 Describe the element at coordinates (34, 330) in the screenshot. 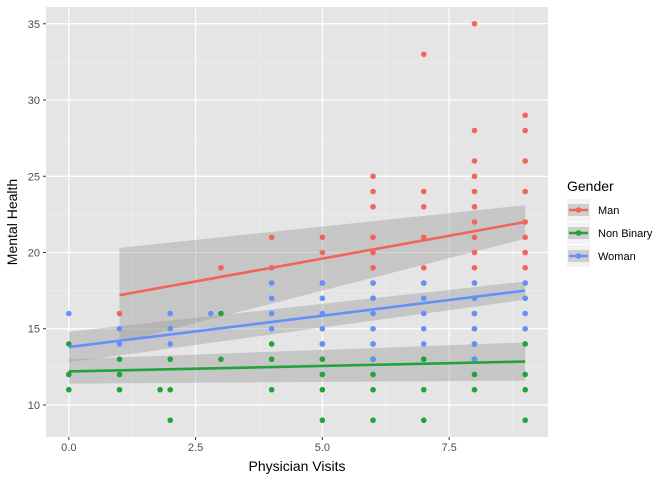

I see `y-tick-label: 15` at that location.